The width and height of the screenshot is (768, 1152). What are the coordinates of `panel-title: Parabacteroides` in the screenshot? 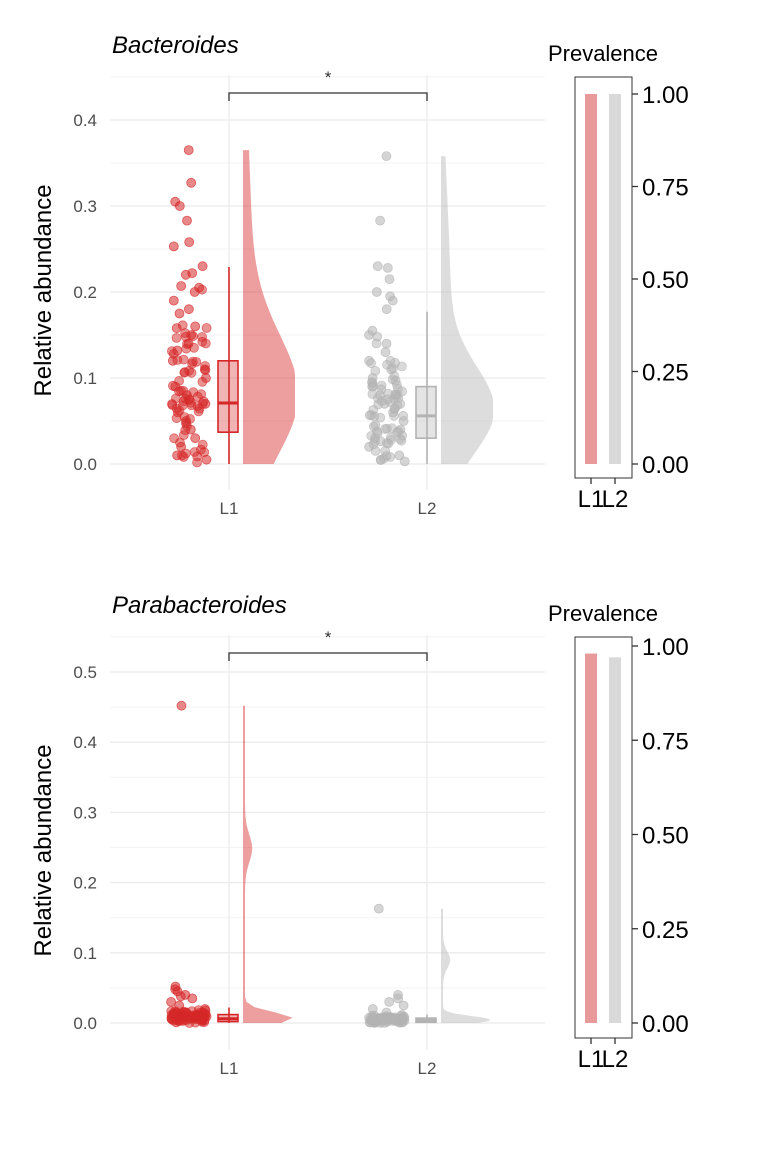 It's located at (199, 605).